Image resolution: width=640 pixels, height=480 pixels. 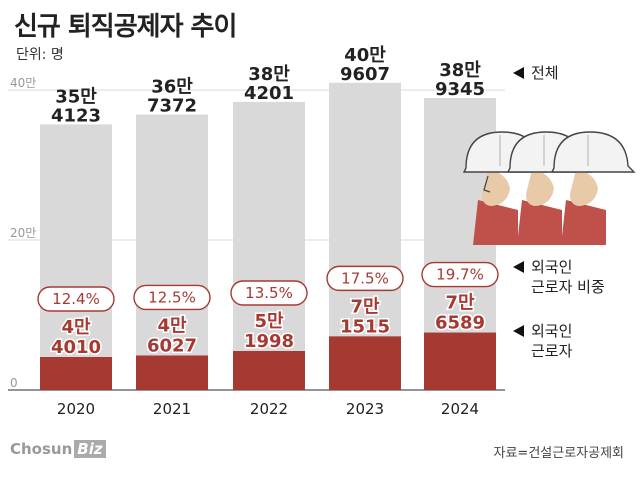 I want to click on x-tick-label: 2021, so click(x=172, y=409).